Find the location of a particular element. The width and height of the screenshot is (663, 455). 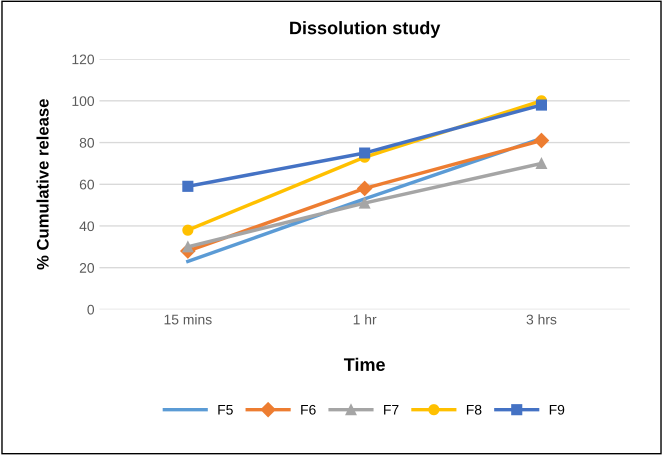

legend-label: F8 is located at coordinates (474, 409).